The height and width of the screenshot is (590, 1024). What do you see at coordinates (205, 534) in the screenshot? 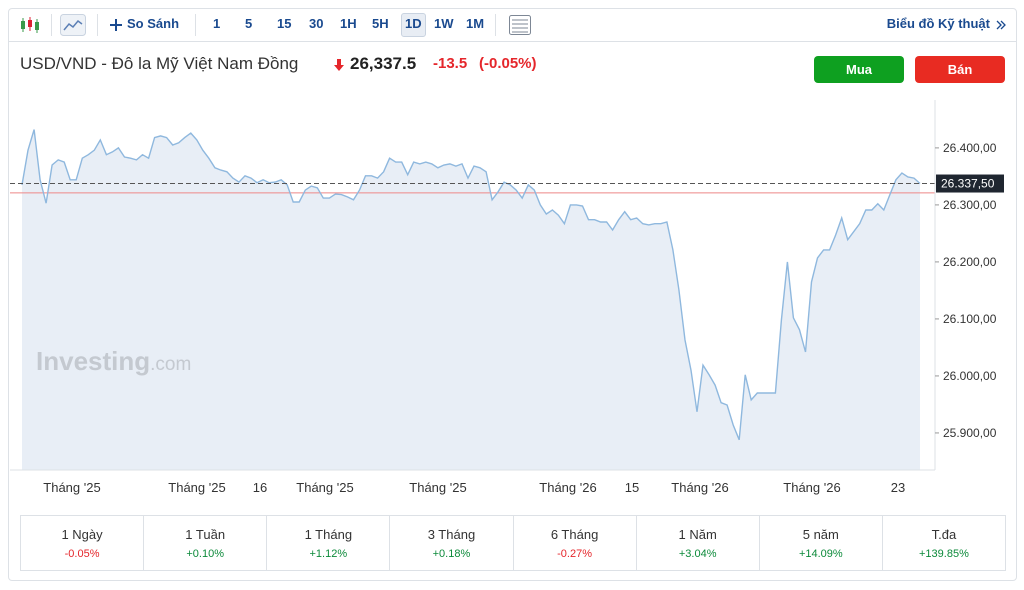
I see `period-label: 1 Tuần` at bounding box center [205, 534].